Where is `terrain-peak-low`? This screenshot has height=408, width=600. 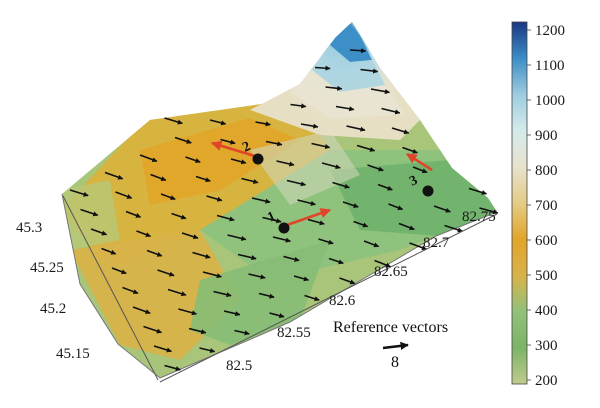 terrain-peak-low is located at coordinates (347, 94).